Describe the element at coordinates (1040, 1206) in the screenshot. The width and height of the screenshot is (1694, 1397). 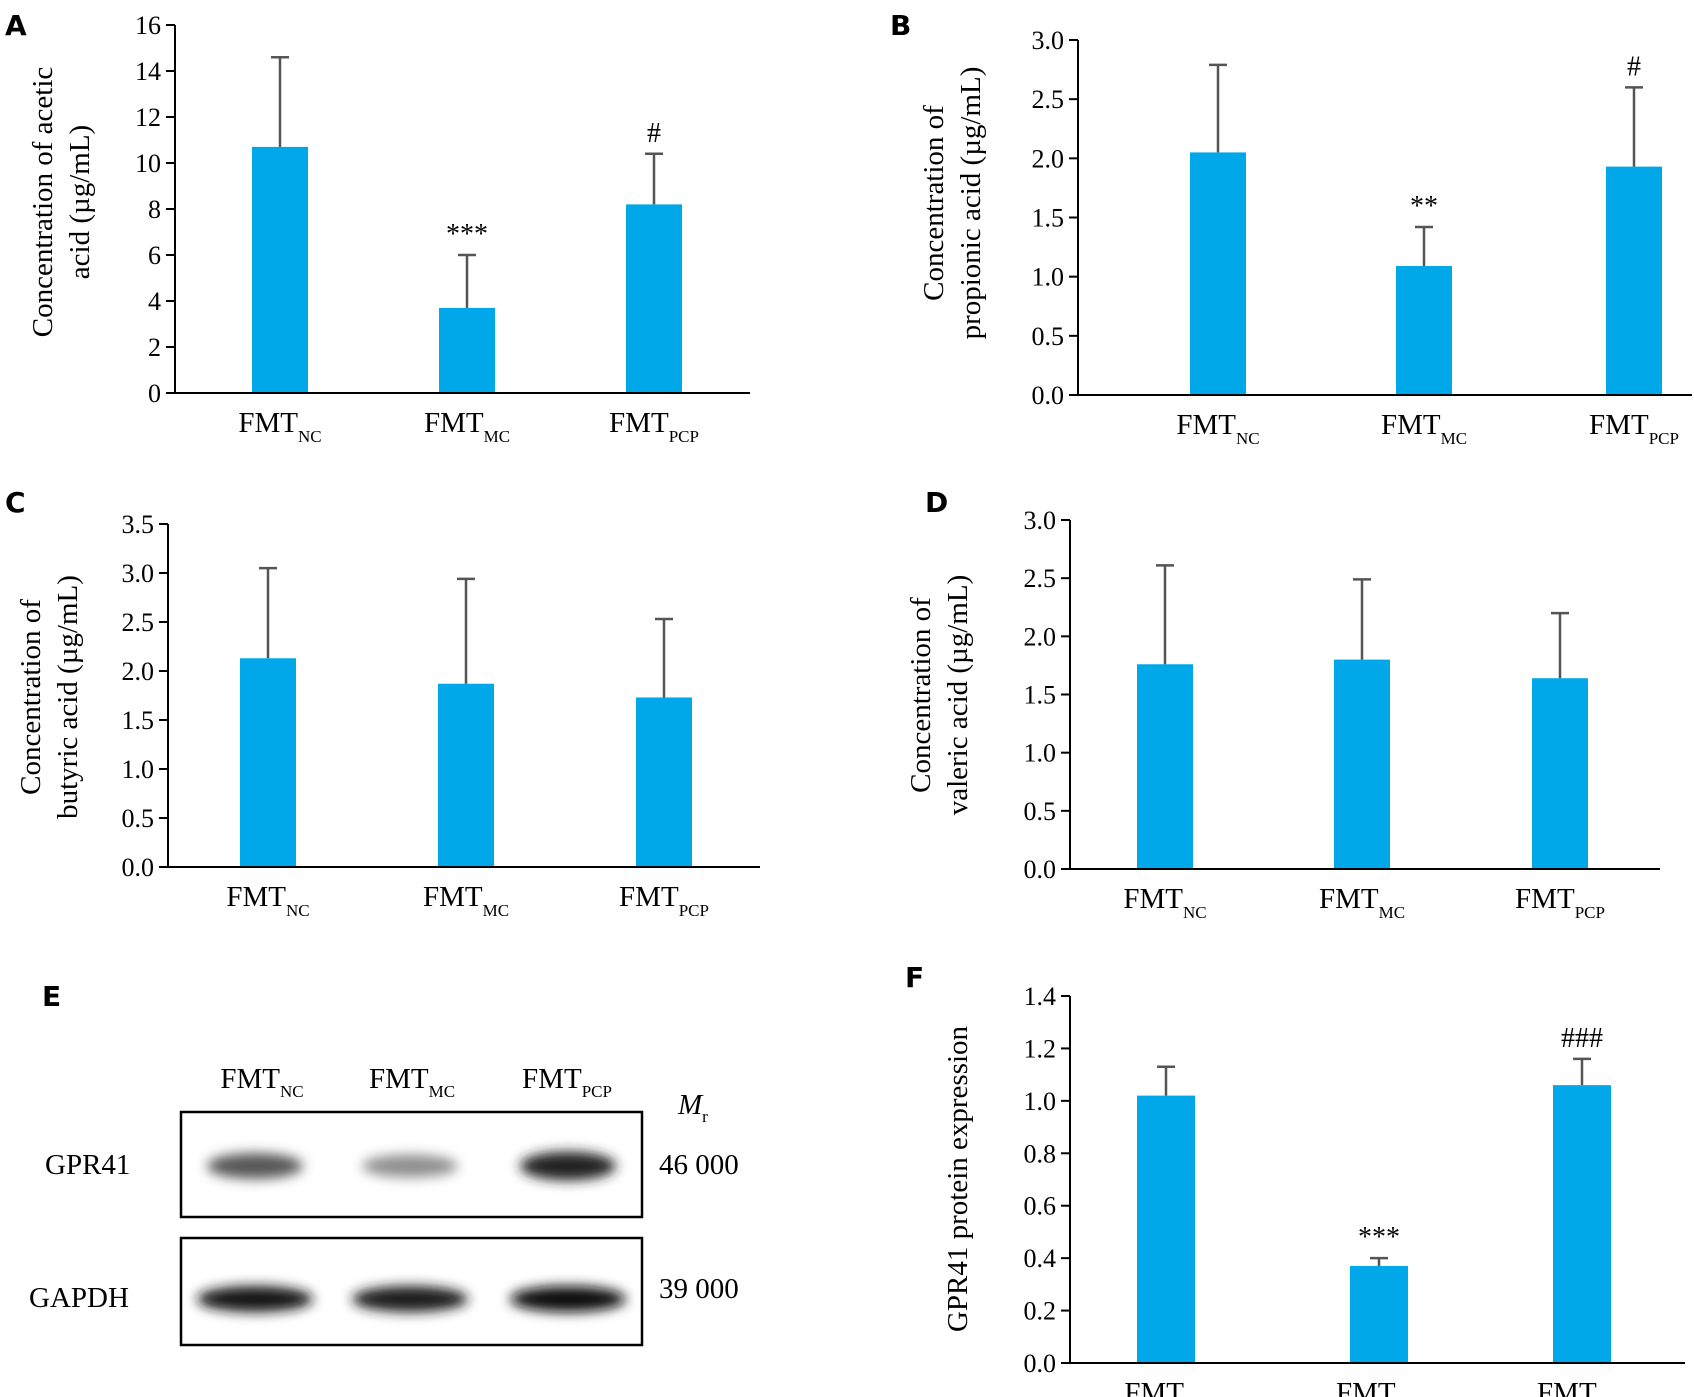
I see `y-tick-label: 0.6` at that location.